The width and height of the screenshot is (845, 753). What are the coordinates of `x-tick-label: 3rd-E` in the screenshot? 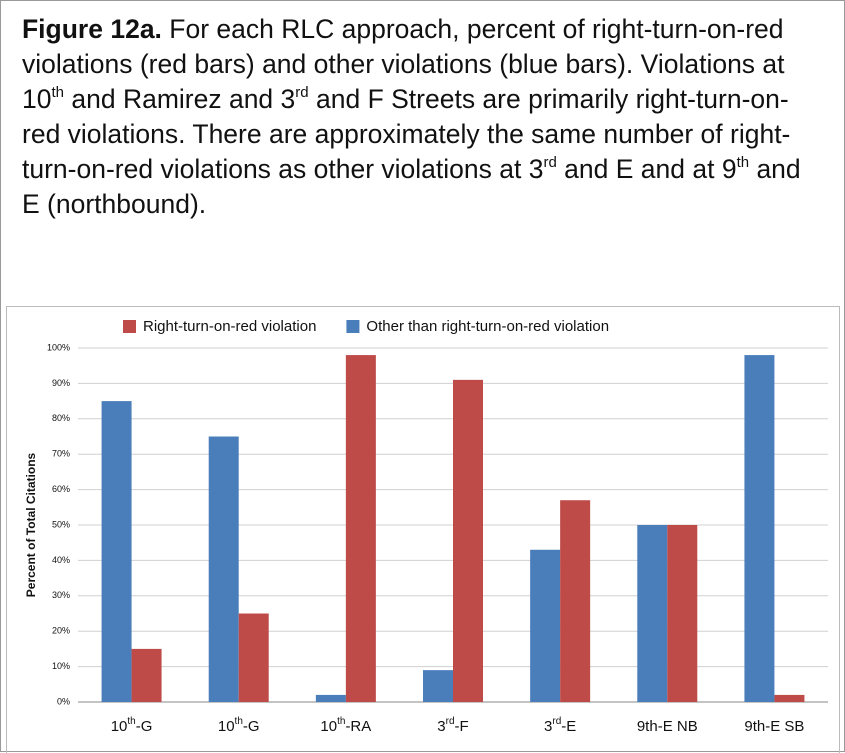 It's located at (560, 725).